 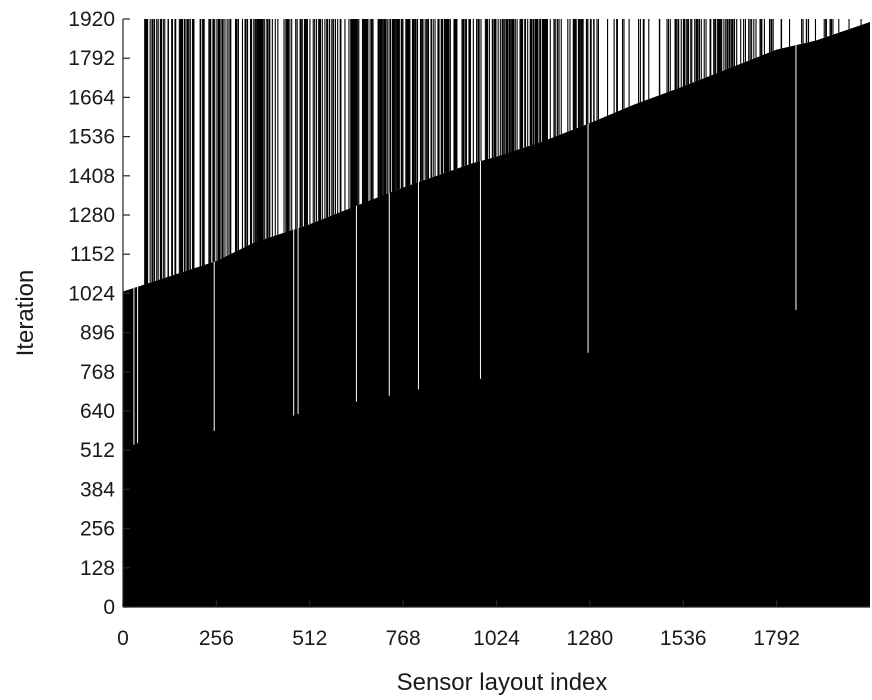 What do you see at coordinates (123, 638) in the screenshot?
I see `x-tick-label: 0` at bounding box center [123, 638].